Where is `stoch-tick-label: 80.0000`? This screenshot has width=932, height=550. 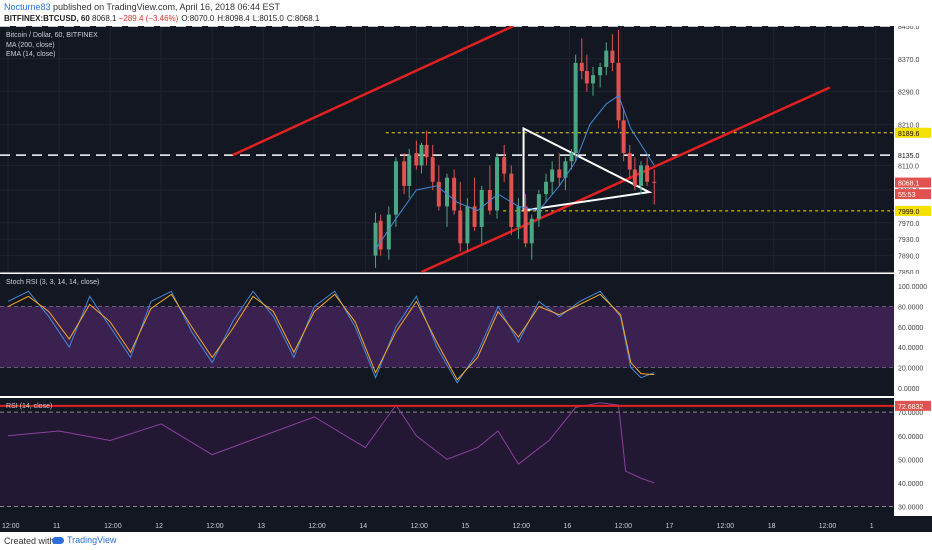 stoch-tick-label: 80.0000 is located at coordinates (910, 308).